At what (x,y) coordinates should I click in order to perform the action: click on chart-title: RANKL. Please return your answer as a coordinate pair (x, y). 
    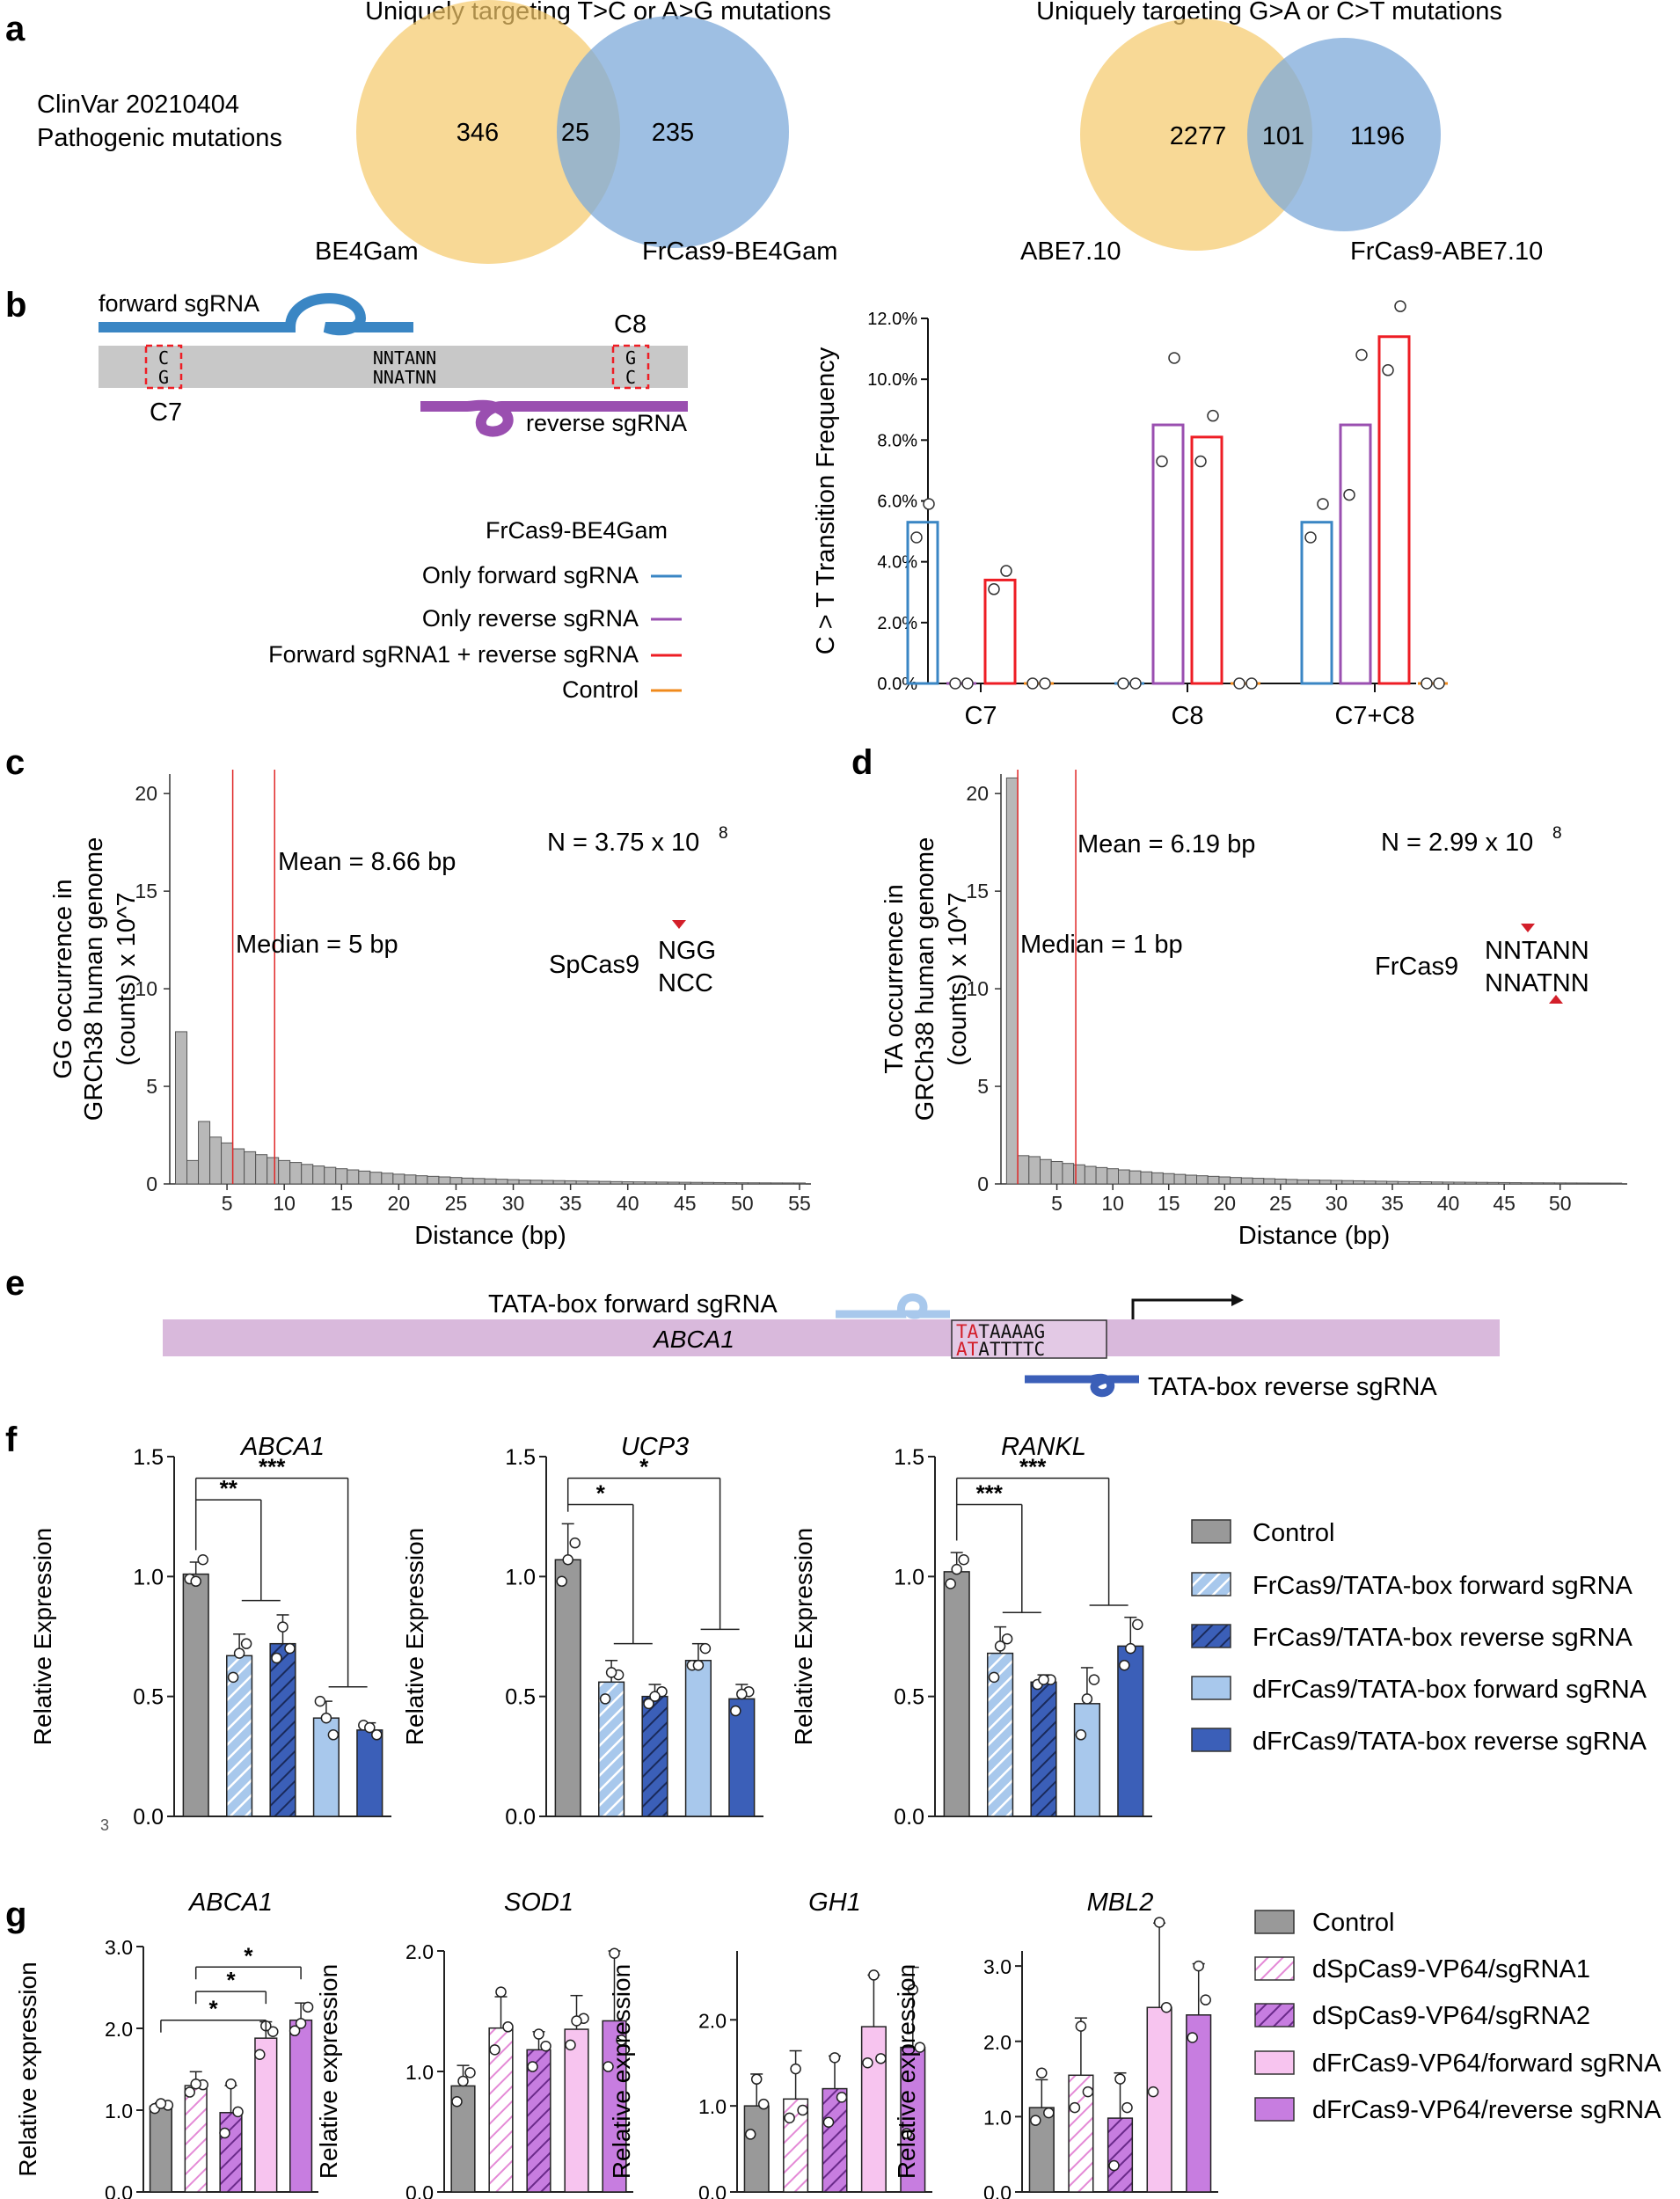
    Looking at the image, I should click on (1043, 1447).